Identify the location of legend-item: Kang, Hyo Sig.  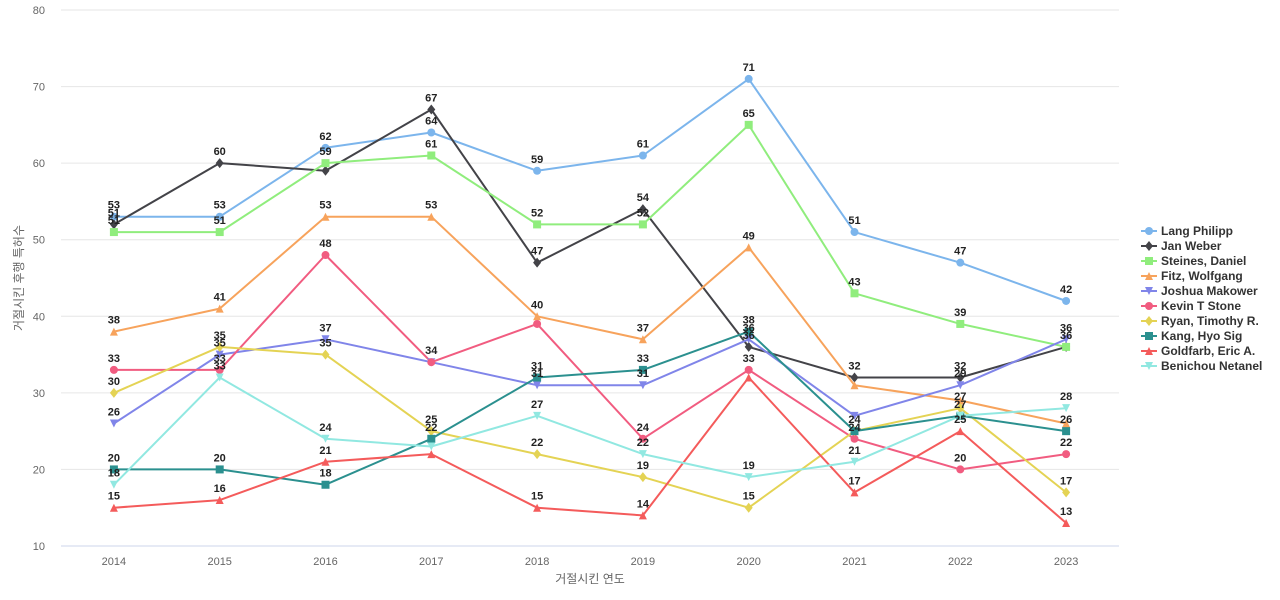
(1191, 336).